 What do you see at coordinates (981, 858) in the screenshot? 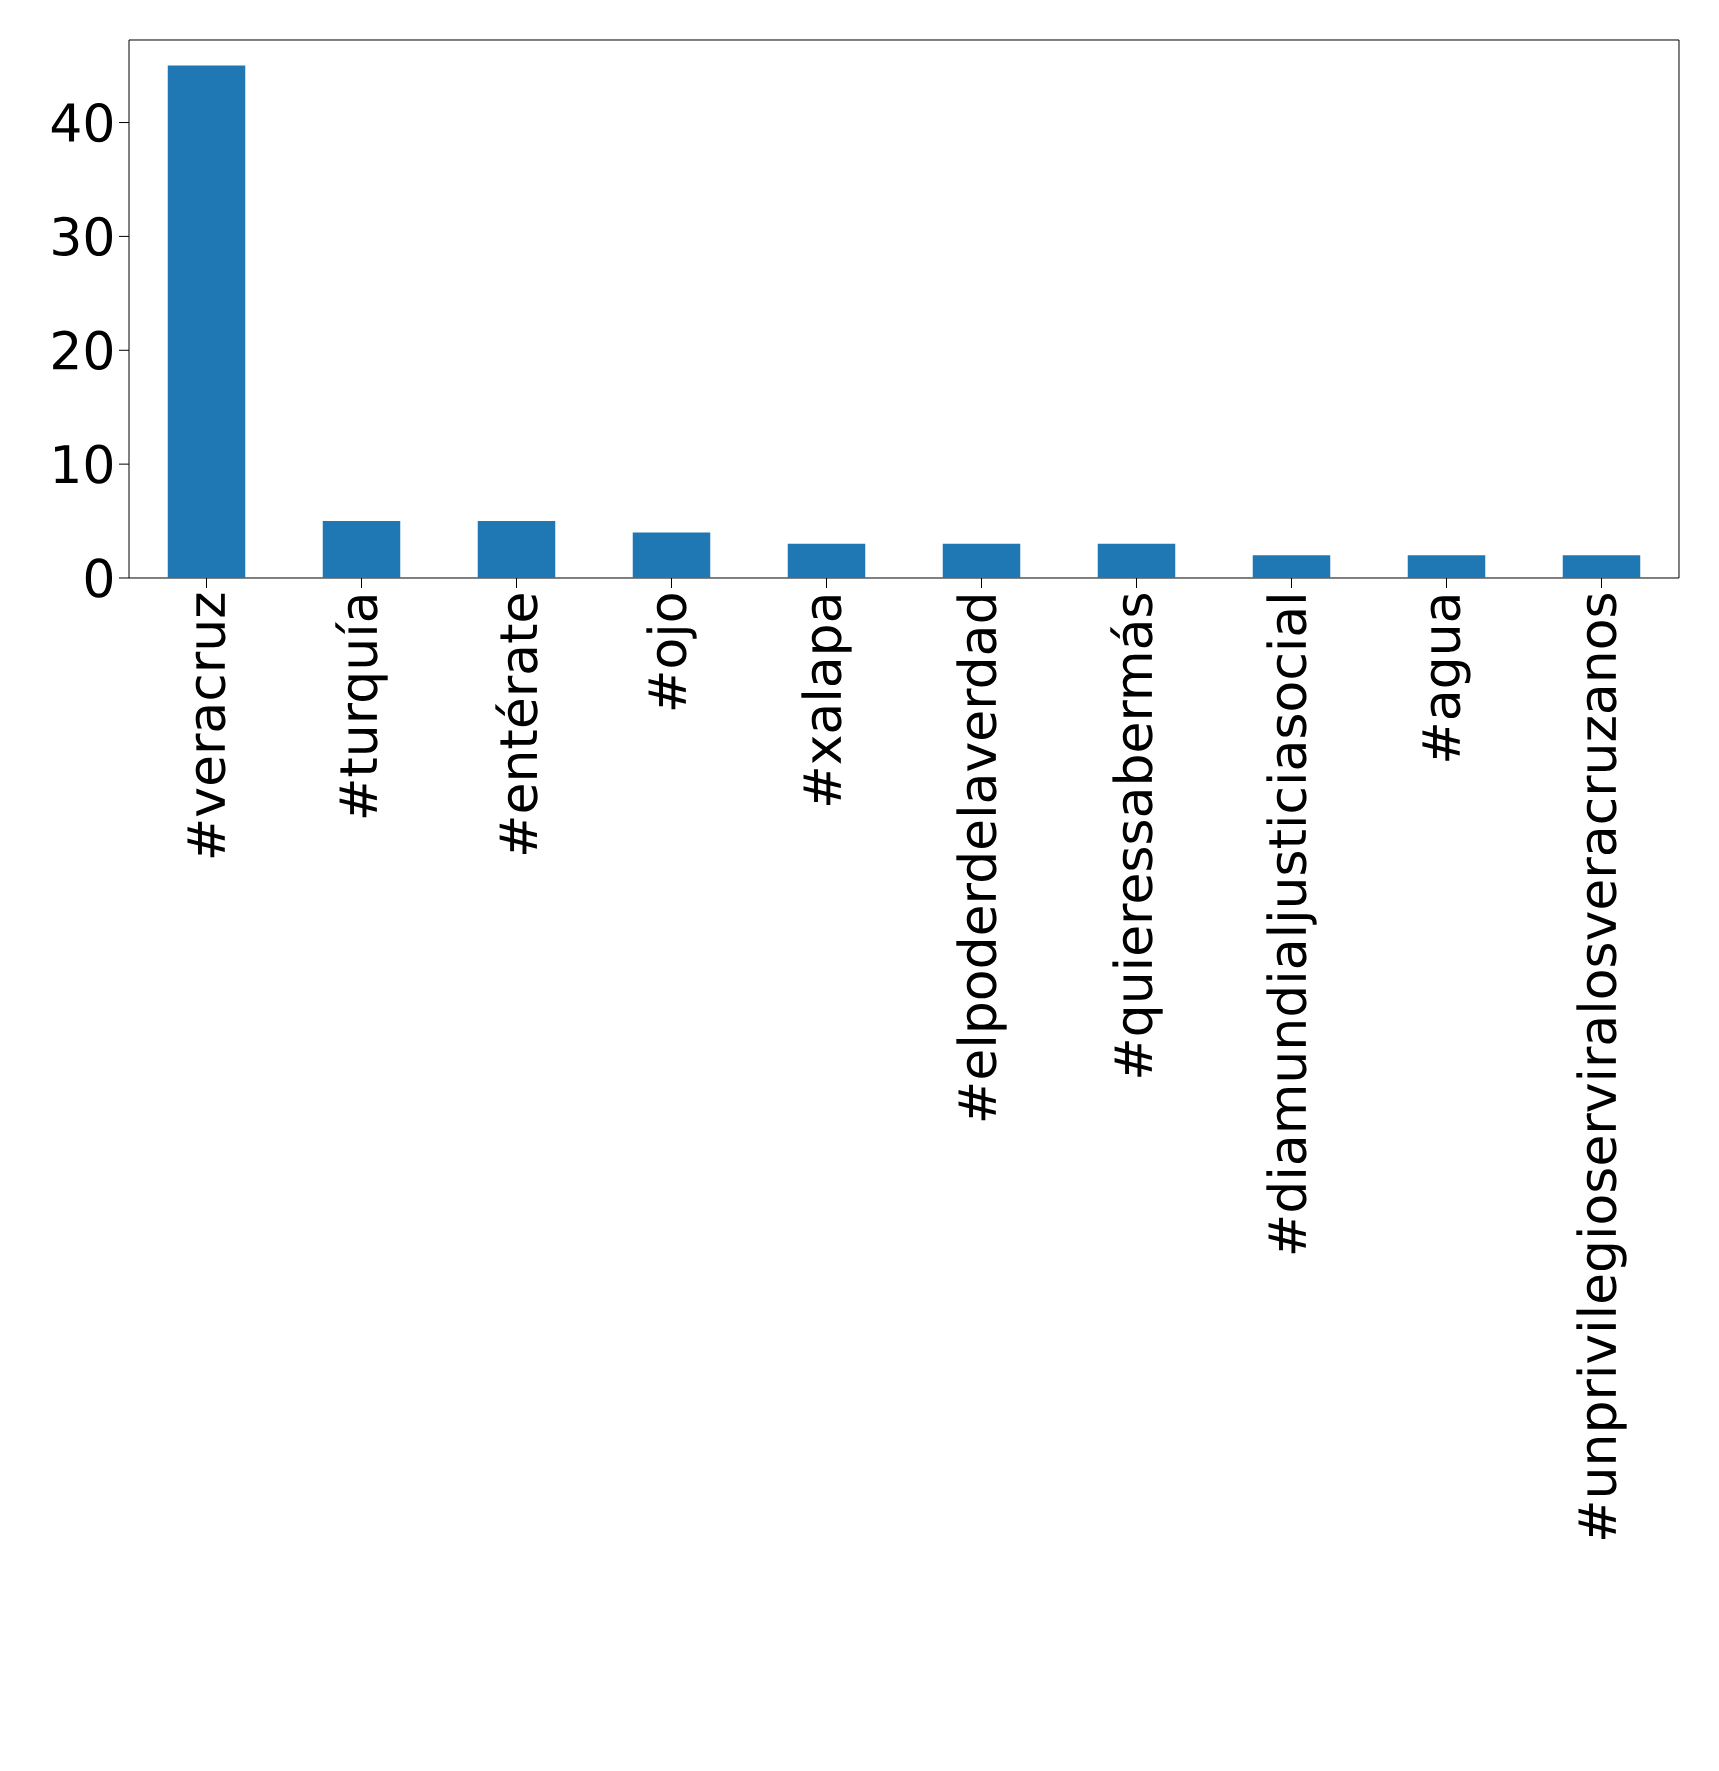
I see `x-tick-label: #elpoderdelaverdad` at bounding box center [981, 858].